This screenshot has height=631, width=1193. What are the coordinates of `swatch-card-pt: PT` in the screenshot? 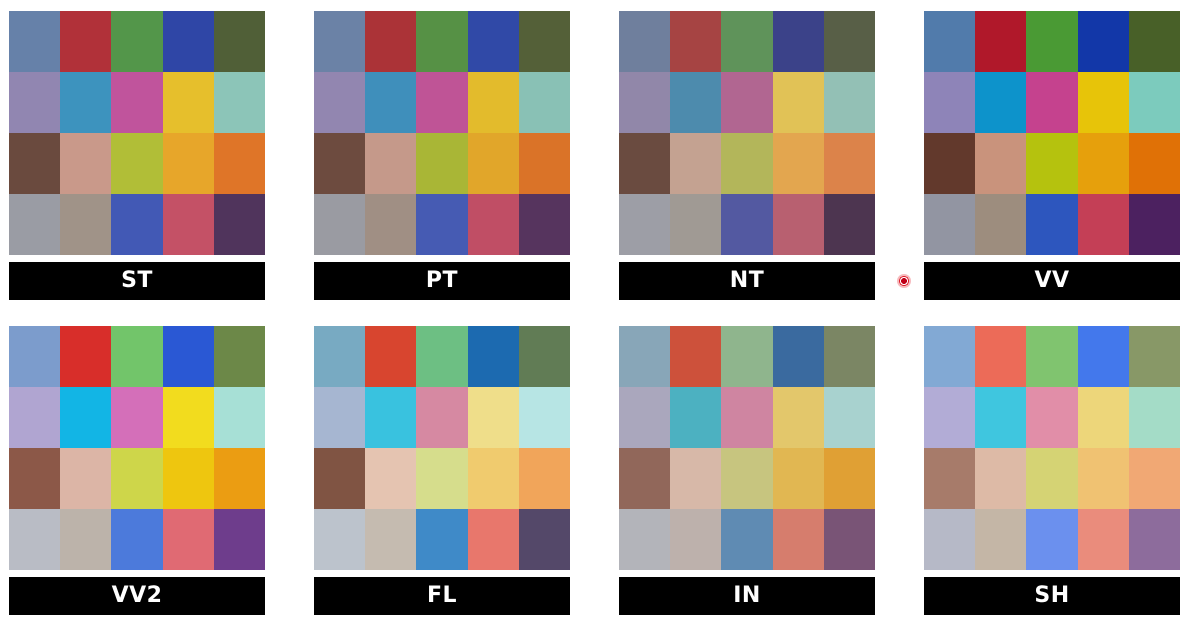 It's located at (442, 155).